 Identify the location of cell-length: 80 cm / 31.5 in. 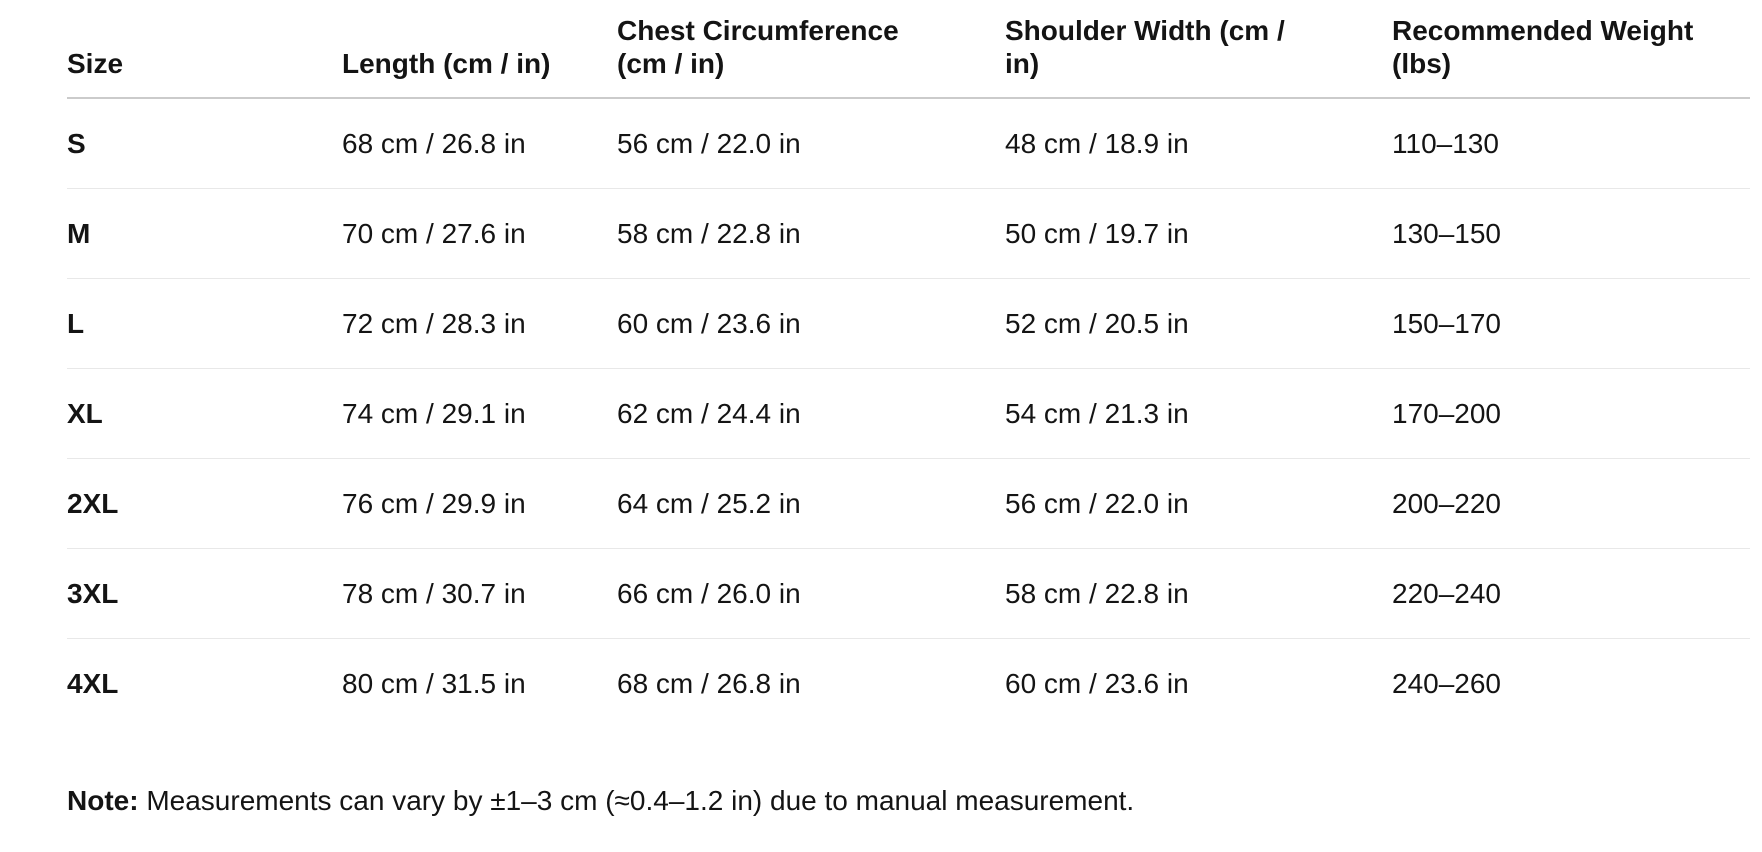
(434, 683).